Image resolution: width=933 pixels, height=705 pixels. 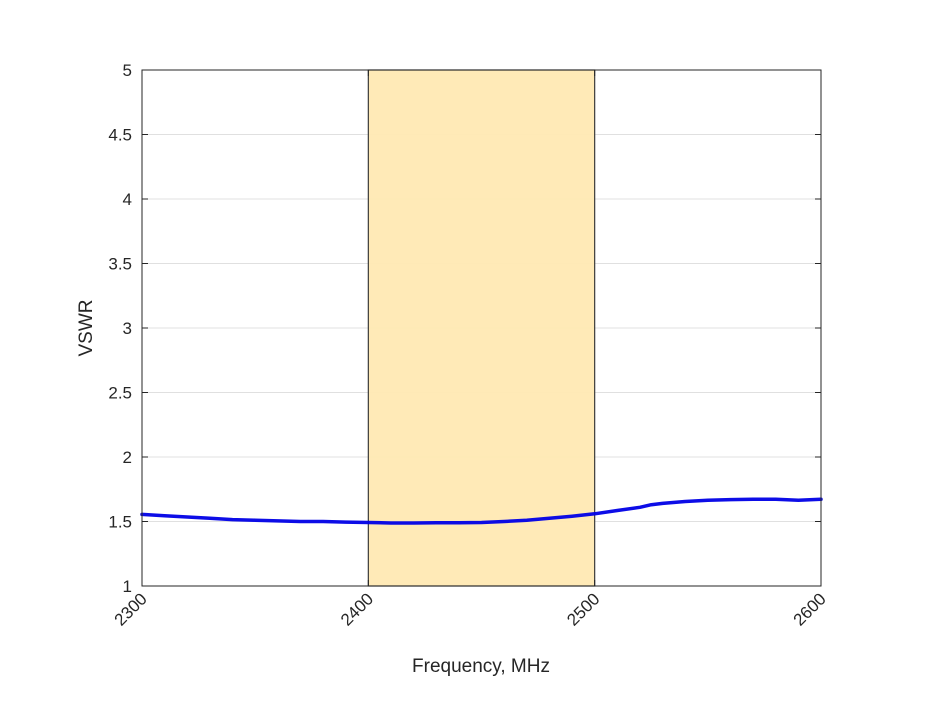 What do you see at coordinates (131, 609) in the screenshot?
I see `x-tick-label: 2300` at bounding box center [131, 609].